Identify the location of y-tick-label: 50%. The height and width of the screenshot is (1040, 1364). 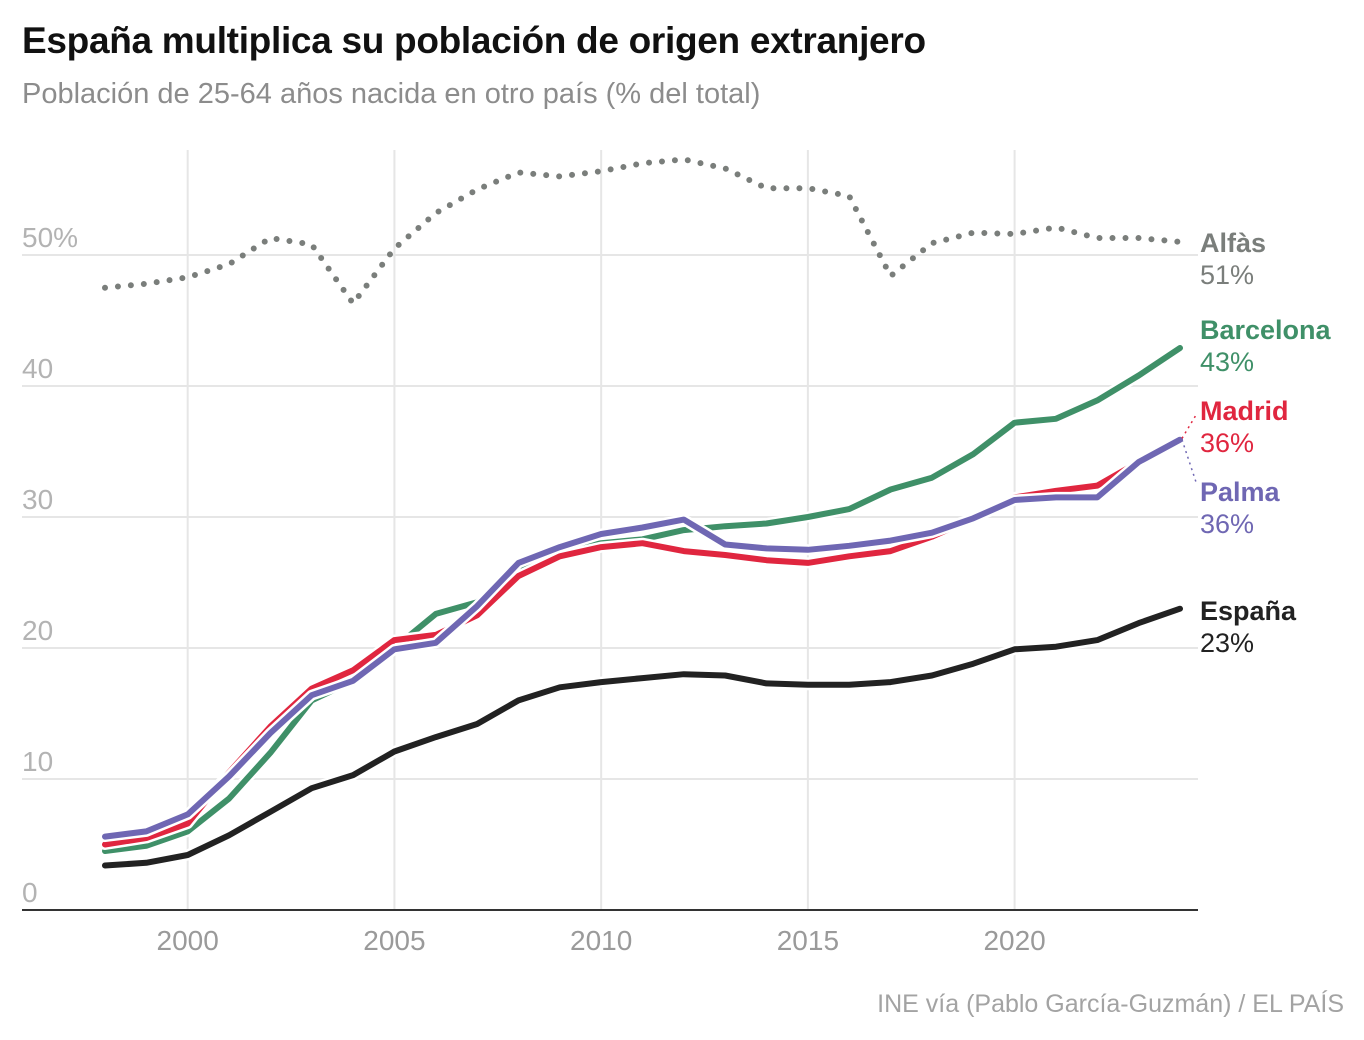
(50, 237).